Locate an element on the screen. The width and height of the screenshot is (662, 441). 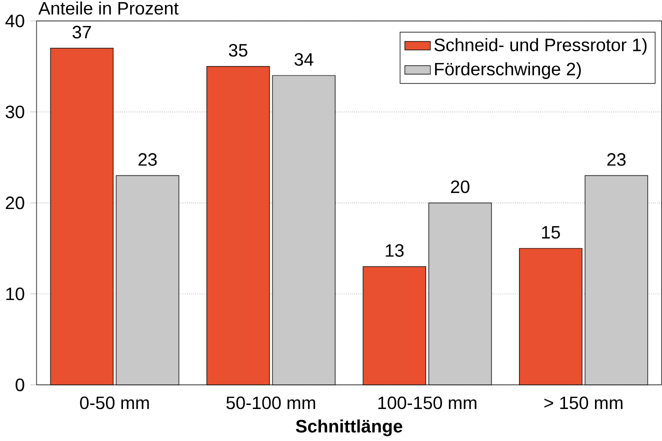
y-tick-label: 10 is located at coordinates (15, 293).